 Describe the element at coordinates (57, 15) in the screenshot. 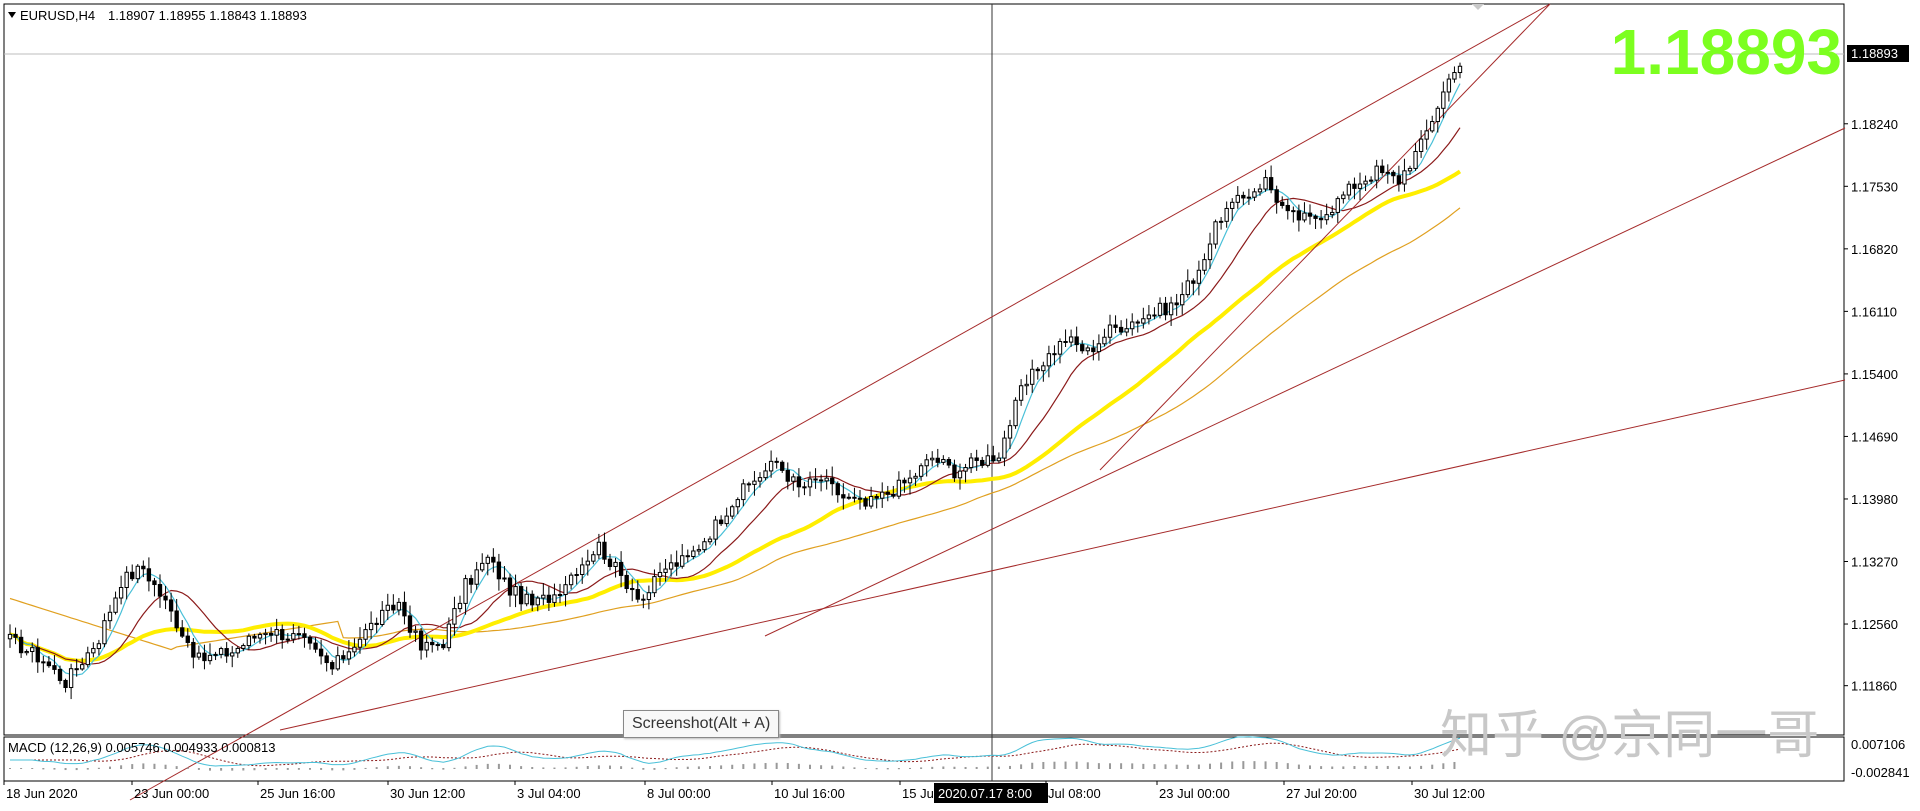

I see `symbol-label: EURUSD,H4` at that location.